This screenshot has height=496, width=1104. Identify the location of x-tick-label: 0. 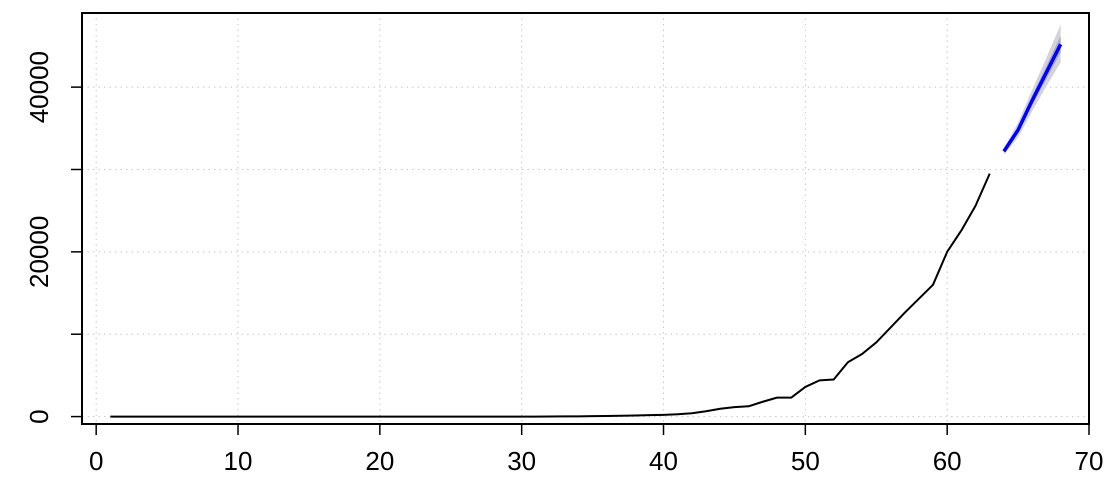
(96, 461).